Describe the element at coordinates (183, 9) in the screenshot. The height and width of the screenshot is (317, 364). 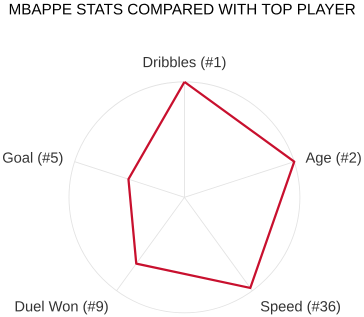
I see `chart-title: MBAPPE STATS COMPARED WITH TOP PLAYER` at that location.